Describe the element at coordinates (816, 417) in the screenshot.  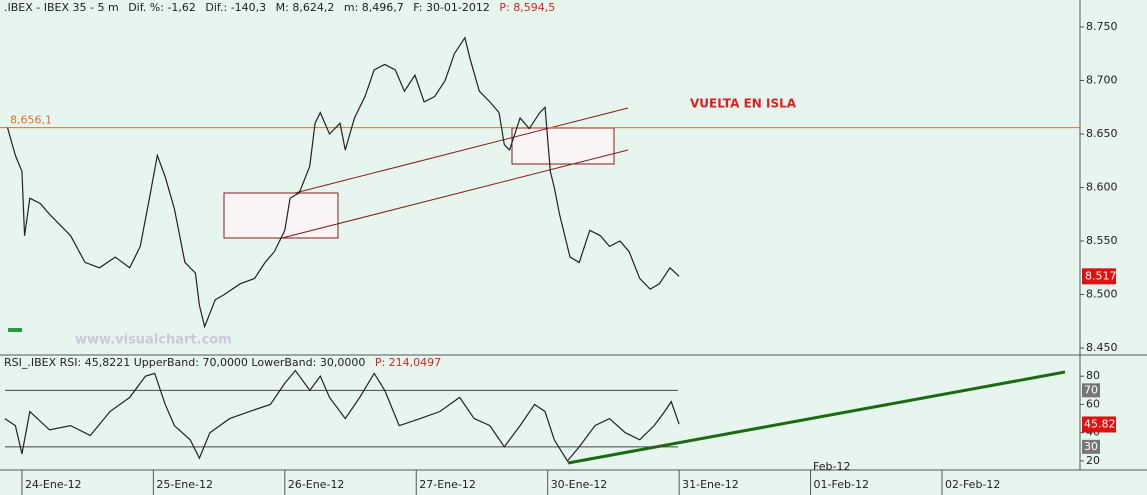
I see `rsi-trend-line` at that location.